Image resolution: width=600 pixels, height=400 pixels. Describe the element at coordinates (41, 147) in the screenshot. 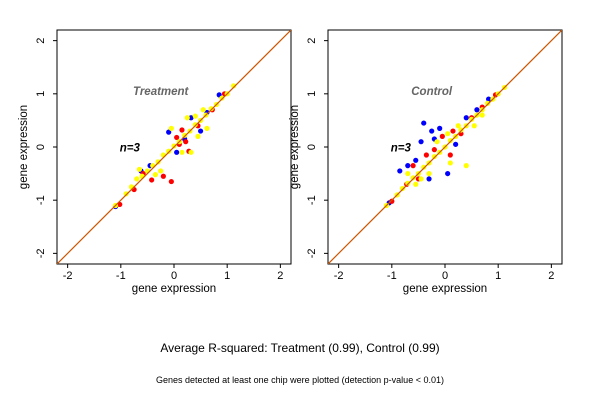

I see `y-tick-label: 0` at that location.